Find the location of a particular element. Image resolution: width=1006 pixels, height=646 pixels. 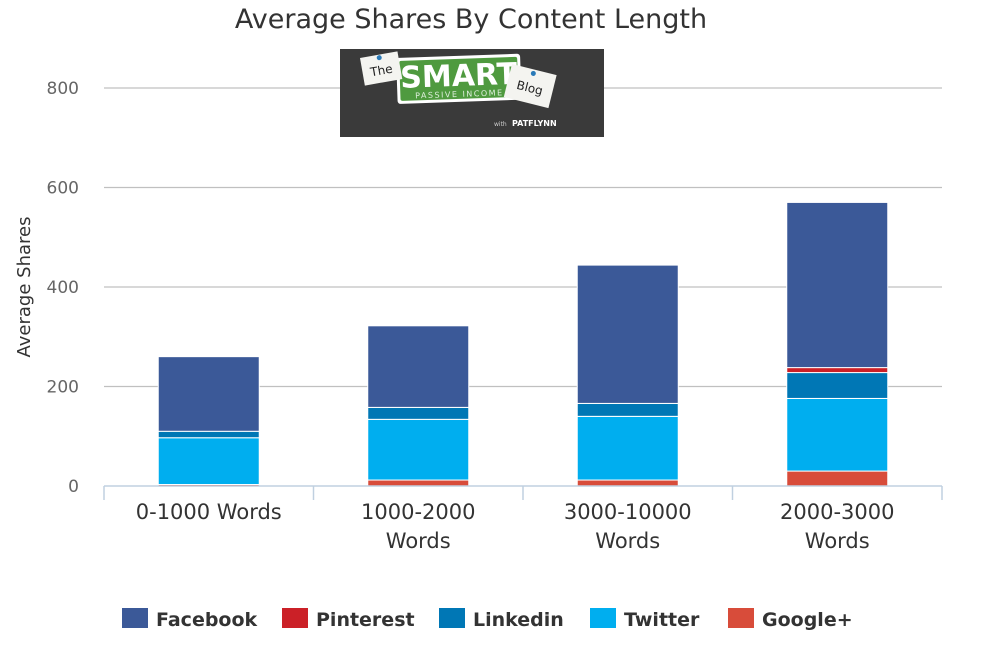

logo-smart-text: SMART is located at coordinates (459, 76).